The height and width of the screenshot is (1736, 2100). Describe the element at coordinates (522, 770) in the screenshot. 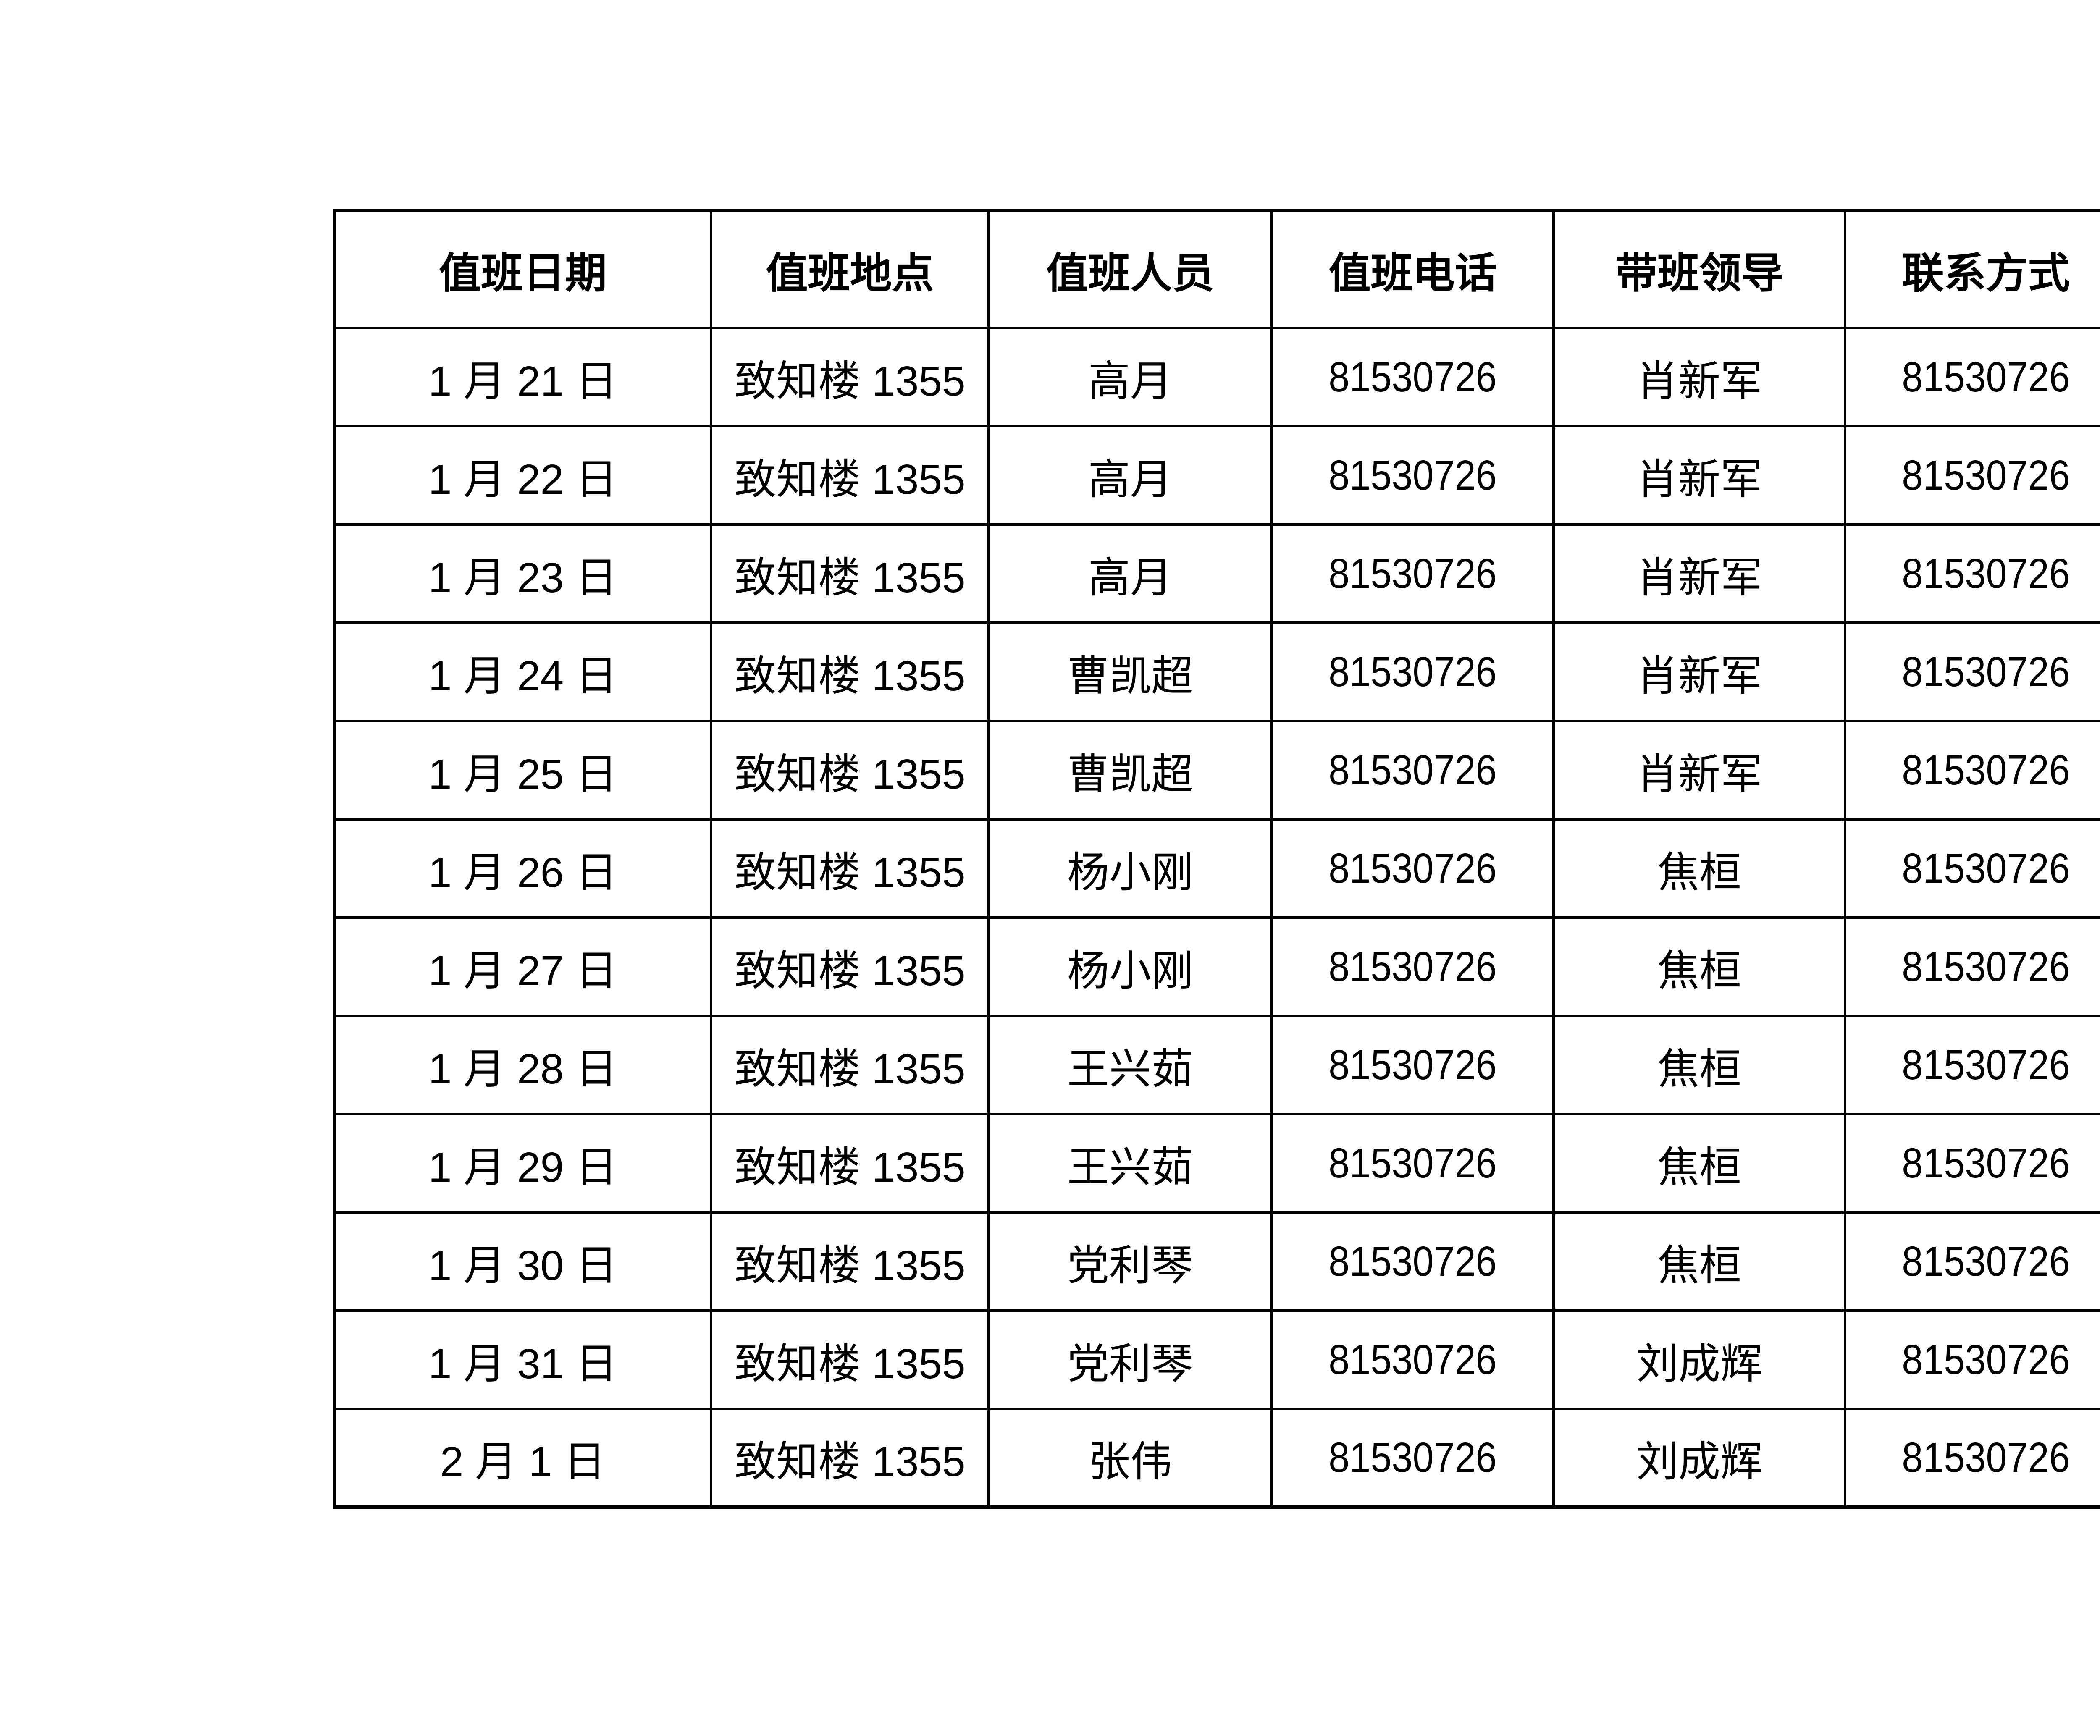

I see `cell-duty-date: 1 月 25 日` at that location.